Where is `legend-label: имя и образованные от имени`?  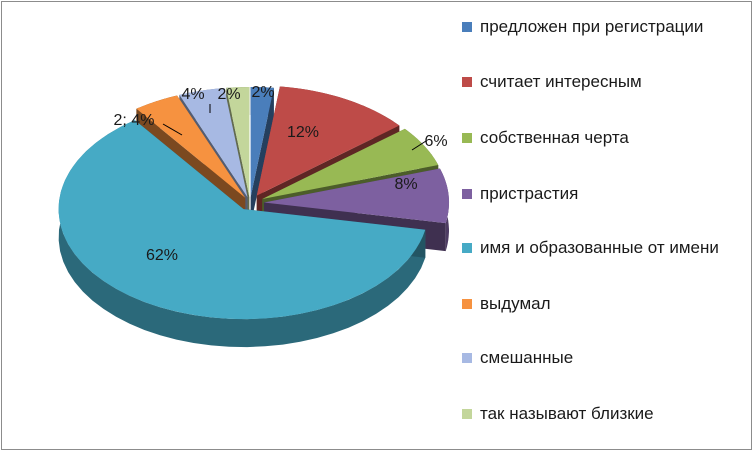 legend-label: имя и образованные от имени is located at coordinates (599, 247).